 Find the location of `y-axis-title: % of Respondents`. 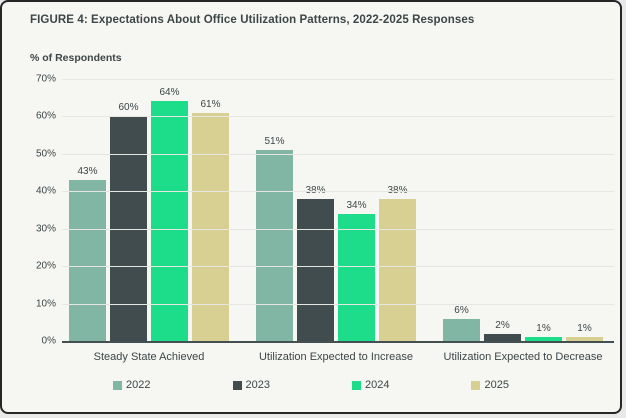

y-axis-title: % of Respondents is located at coordinates (76, 58).